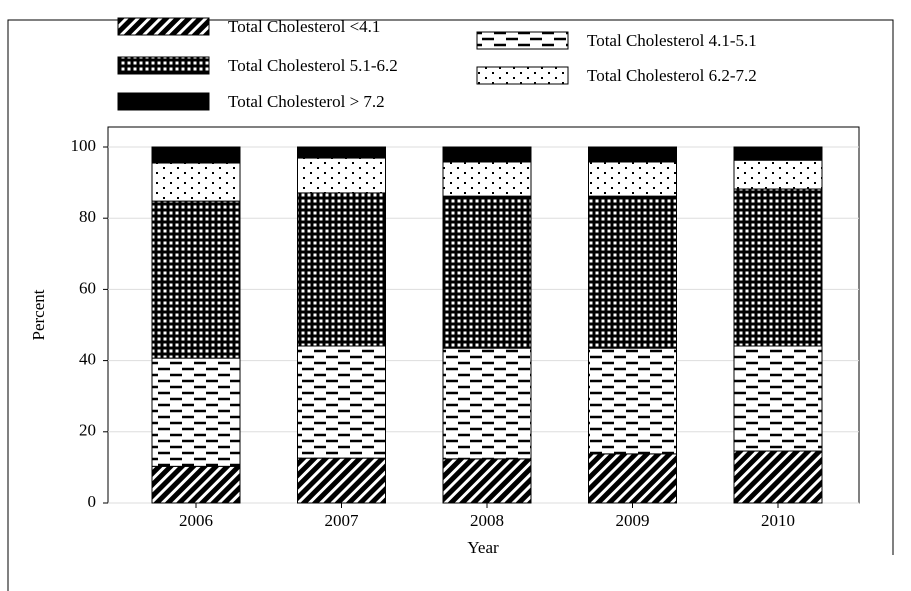 The height and width of the screenshot is (591, 911). I want to click on legend-label: Total Cholesterol > 7.2, so click(306, 101).